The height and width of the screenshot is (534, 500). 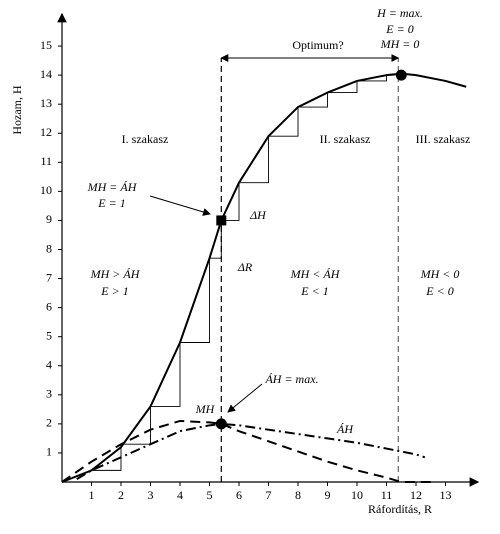 What do you see at coordinates (46, 132) in the screenshot?
I see `y-tick-label: 12` at bounding box center [46, 132].